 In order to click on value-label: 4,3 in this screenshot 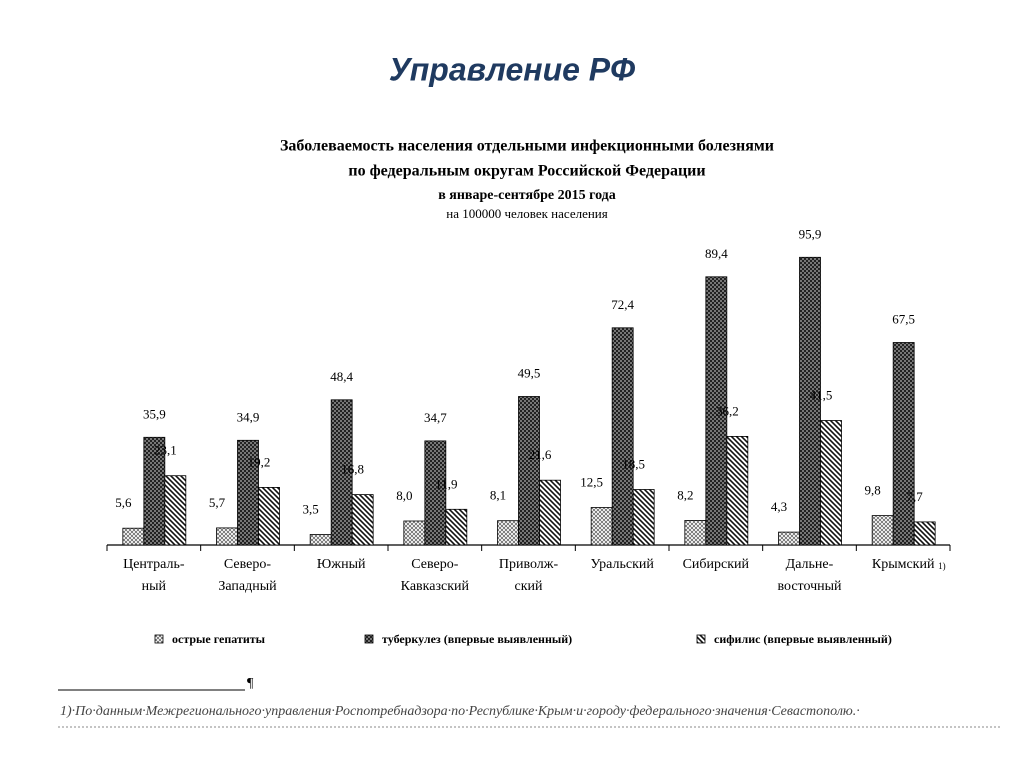, I will do `click(779, 506)`.